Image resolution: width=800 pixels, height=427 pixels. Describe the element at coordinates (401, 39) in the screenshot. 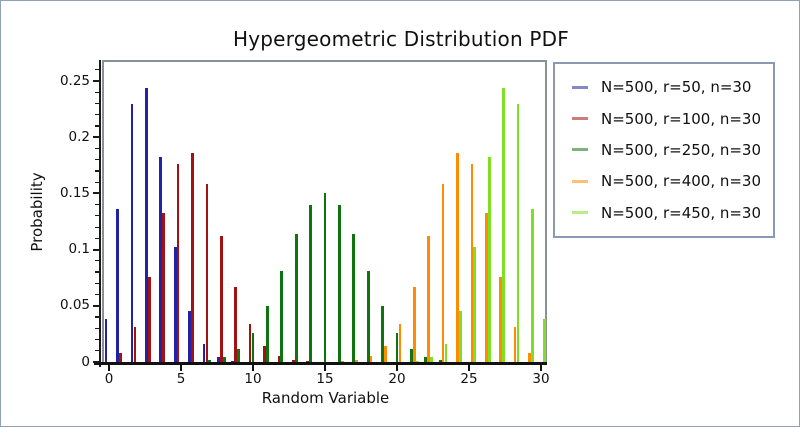

I see `chart-title: Hypergeometric Distribution PDF` at that location.